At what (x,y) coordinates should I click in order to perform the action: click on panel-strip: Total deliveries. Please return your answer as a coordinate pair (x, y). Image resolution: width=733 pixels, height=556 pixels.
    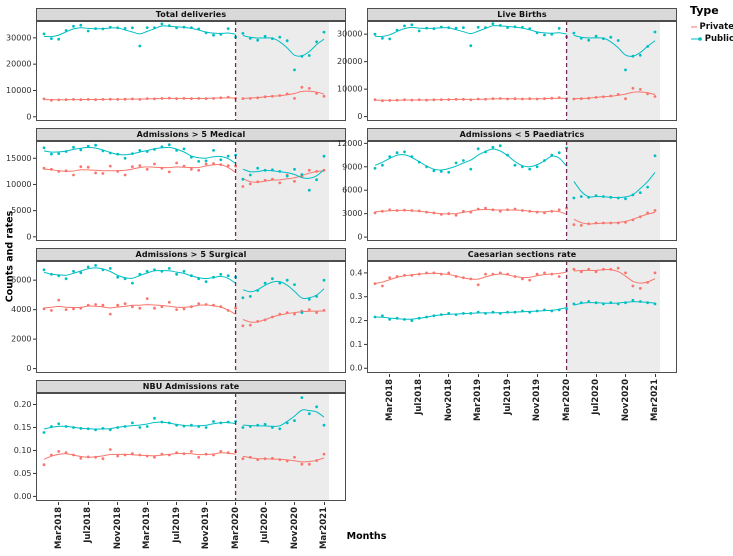
    Looking at the image, I should click on (191, 14).